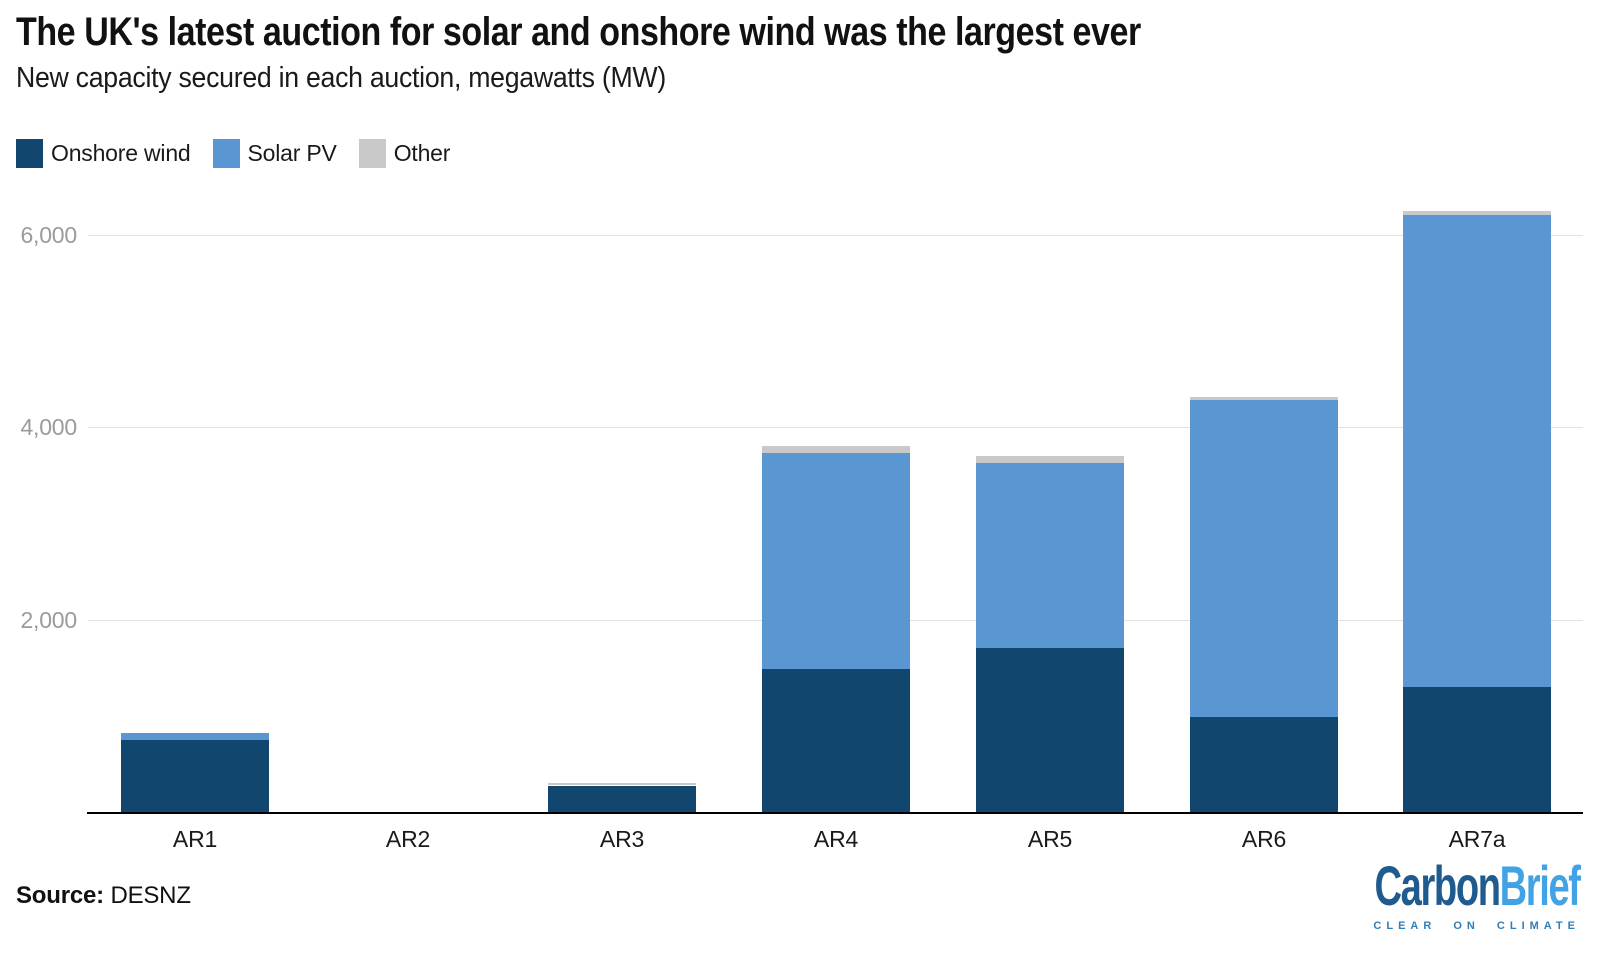 This screenshot has height=957, width=1600. I want to click on bar-AR4-solar-pv, so click(836, 561).